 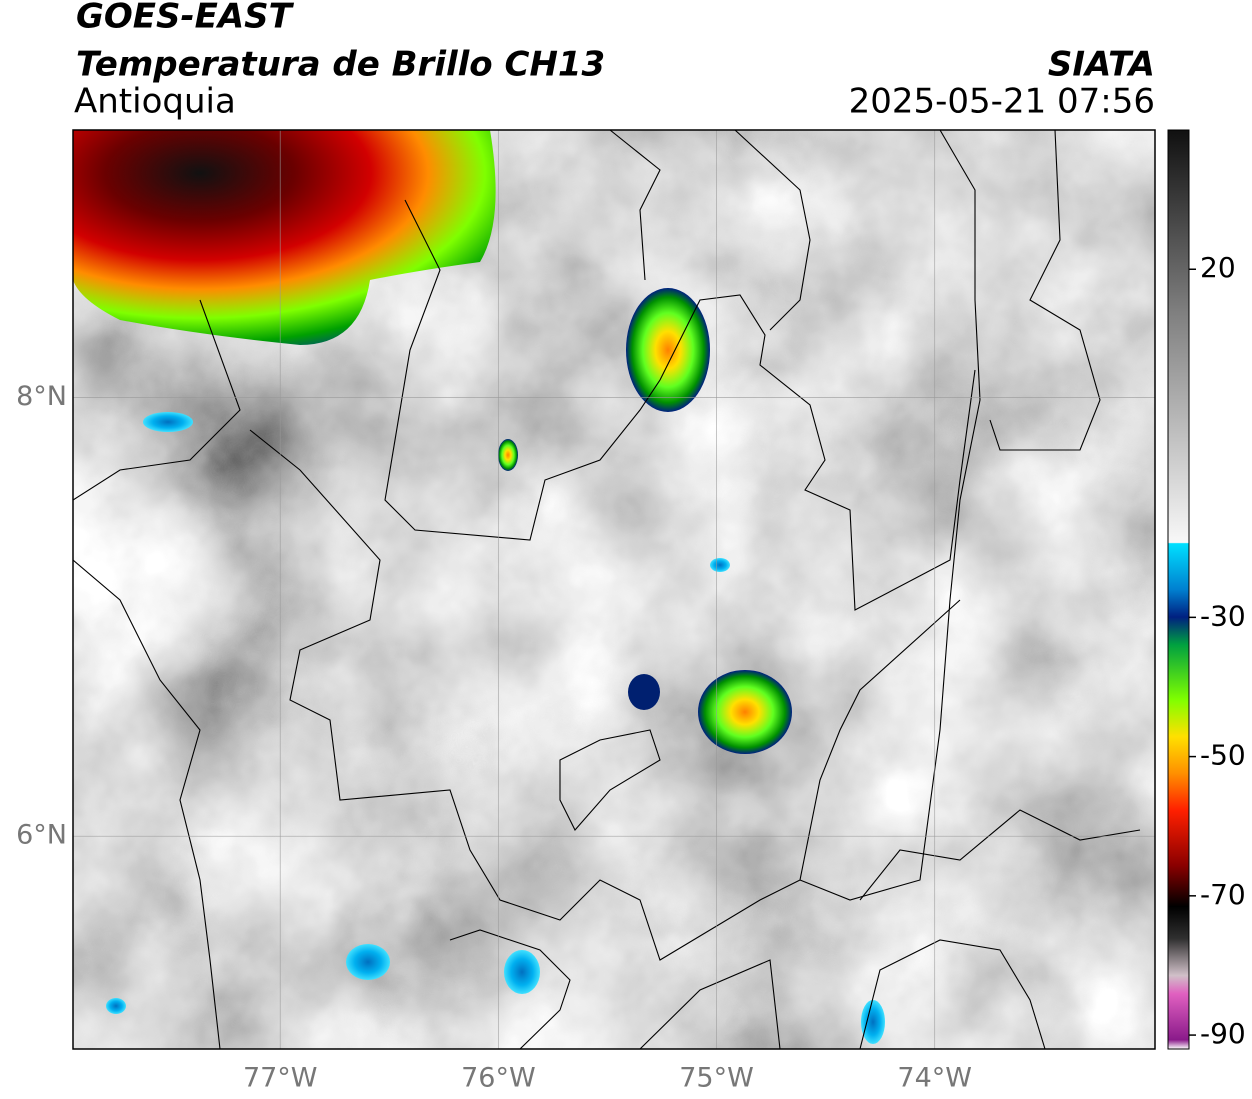 What do you see at coordinates (1178, 589) in the screenshot?
I see `colorbar` at bounding box center [1178, 589].